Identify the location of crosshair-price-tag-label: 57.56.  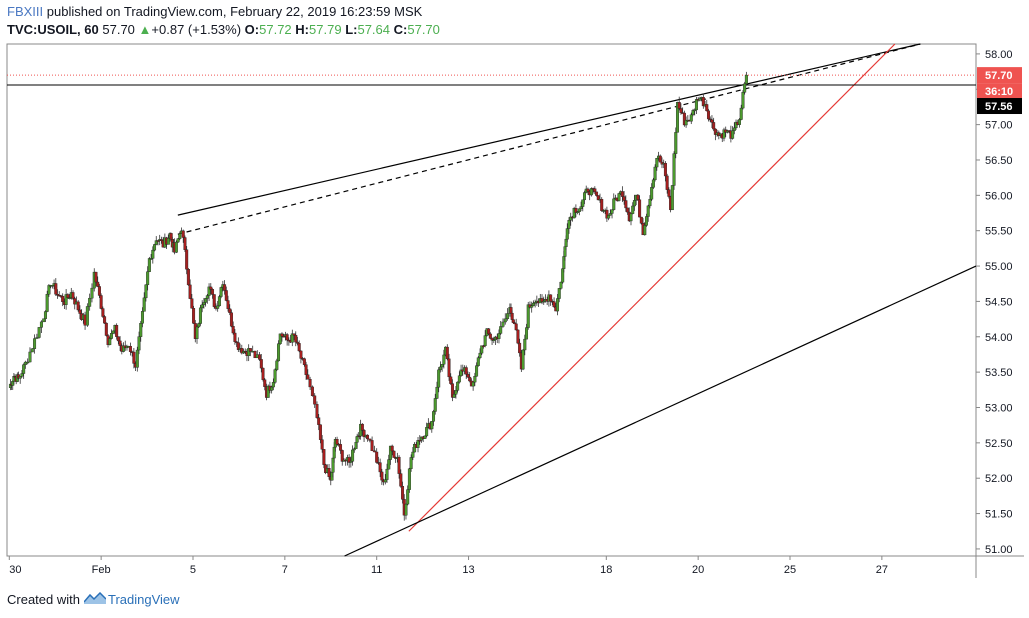
(999, 107).